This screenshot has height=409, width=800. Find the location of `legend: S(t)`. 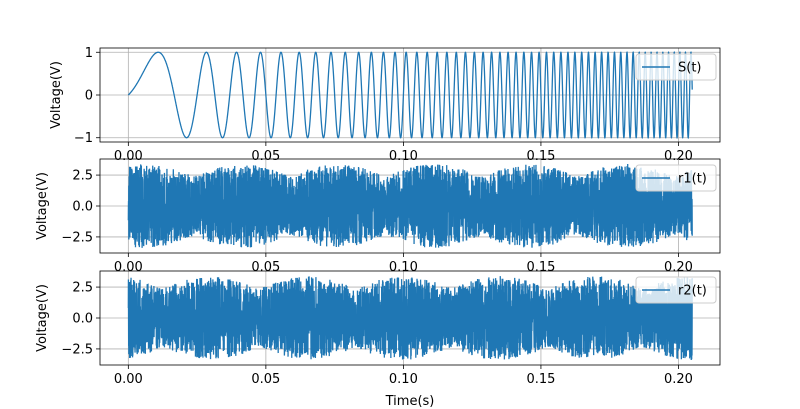

legend: S(t) is located at coordinates (676, 67).